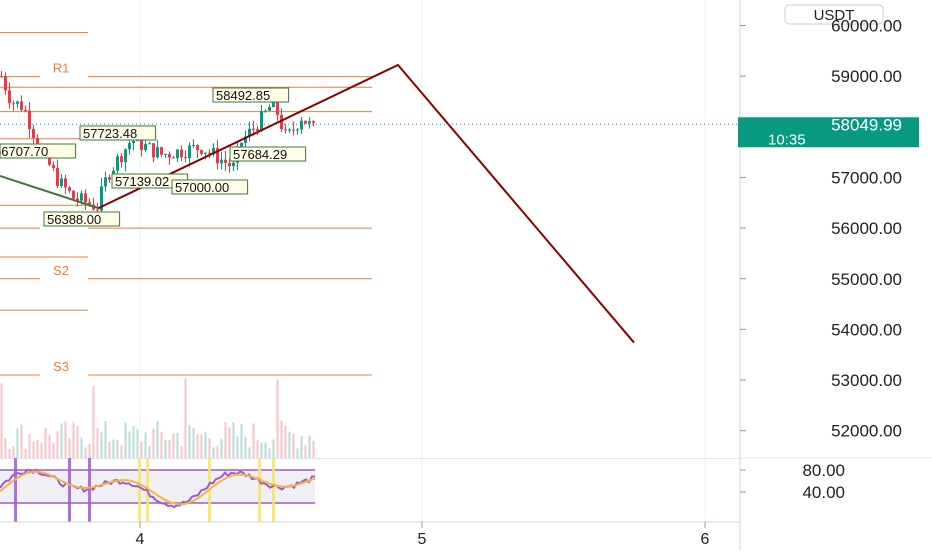 The image size is (932, 555). What do you see at coordinates (157, 418) in the screenshot?
I see `volume-layer` at bounding box center [157, 418].